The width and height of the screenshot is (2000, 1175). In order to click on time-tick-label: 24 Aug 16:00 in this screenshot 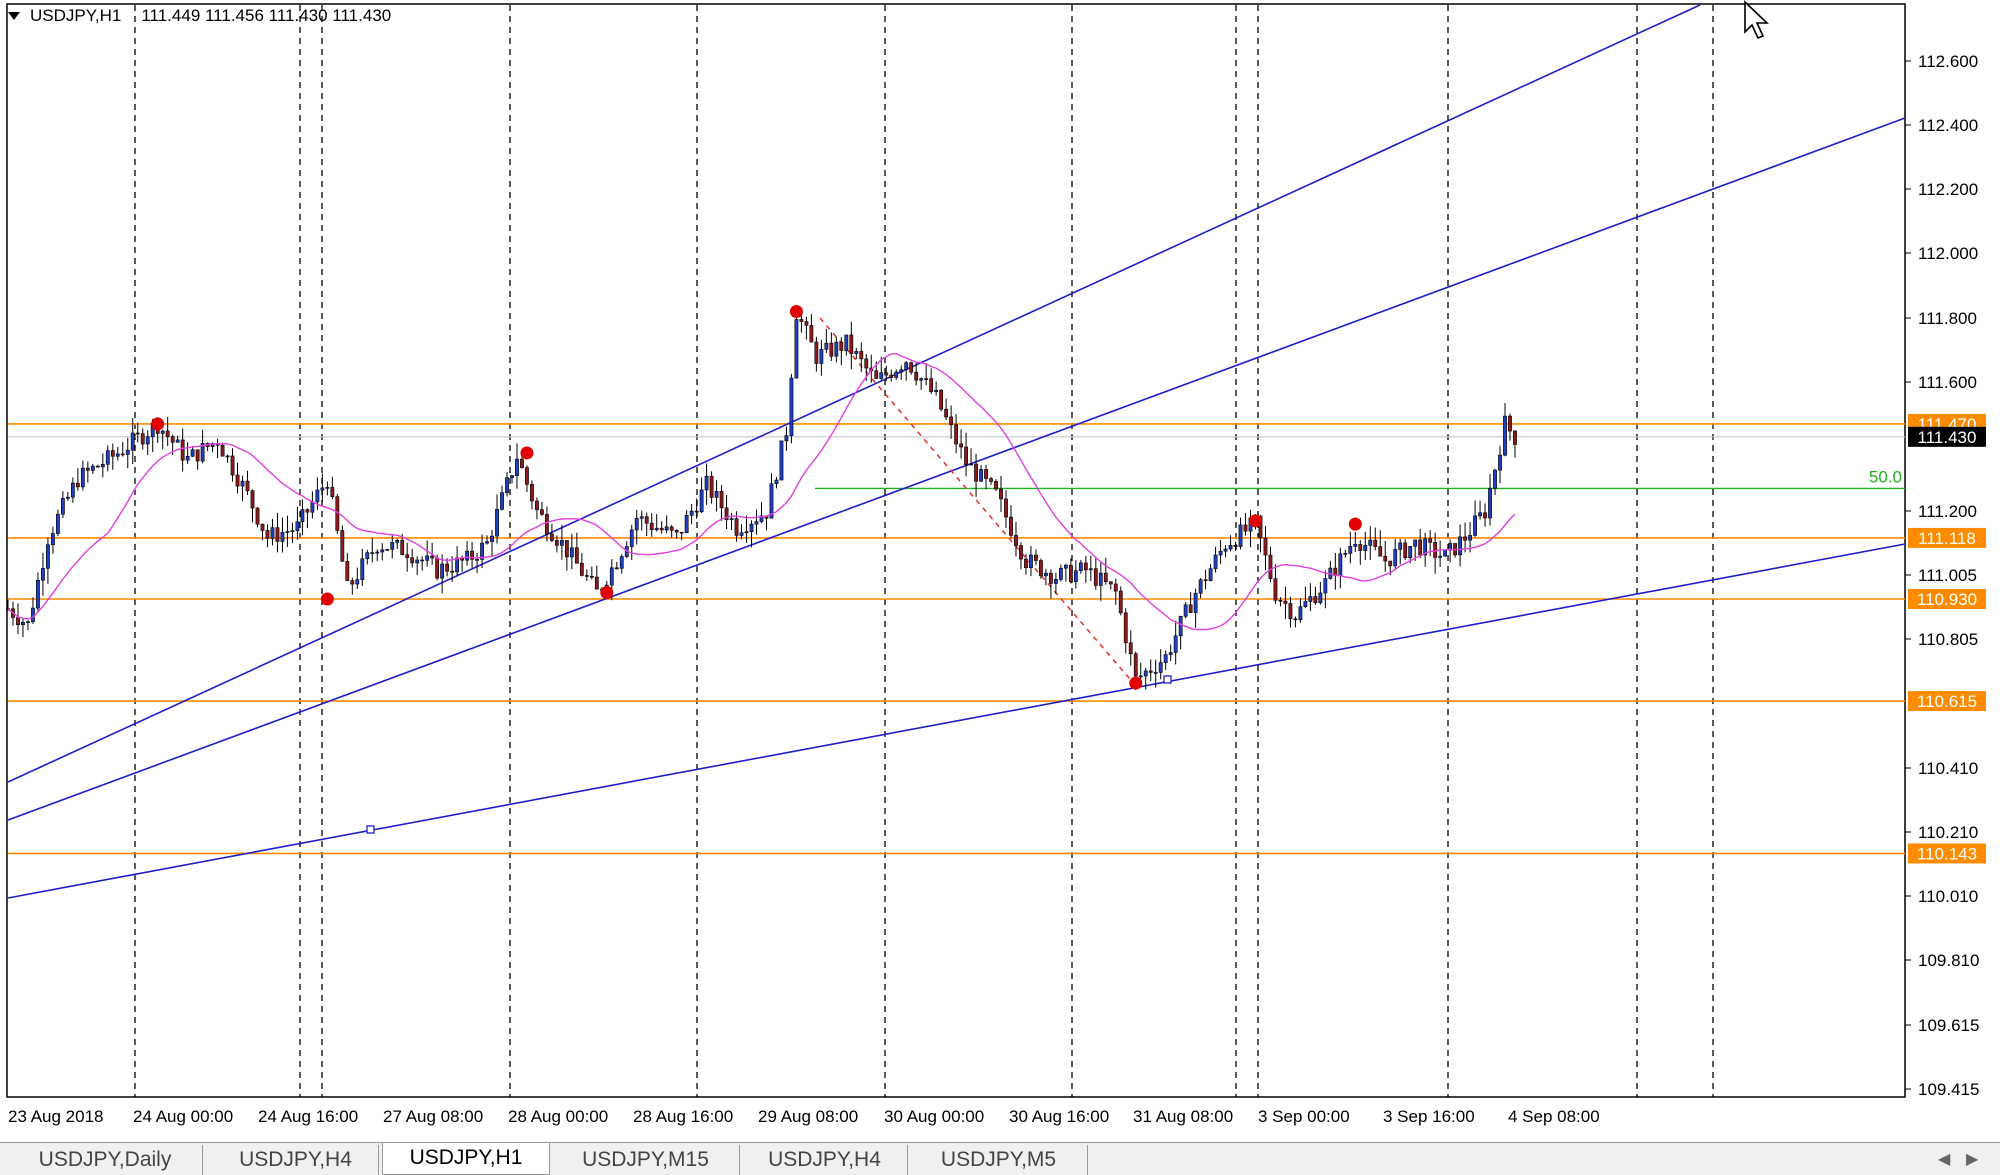, I will do `click(308, 1116)`.